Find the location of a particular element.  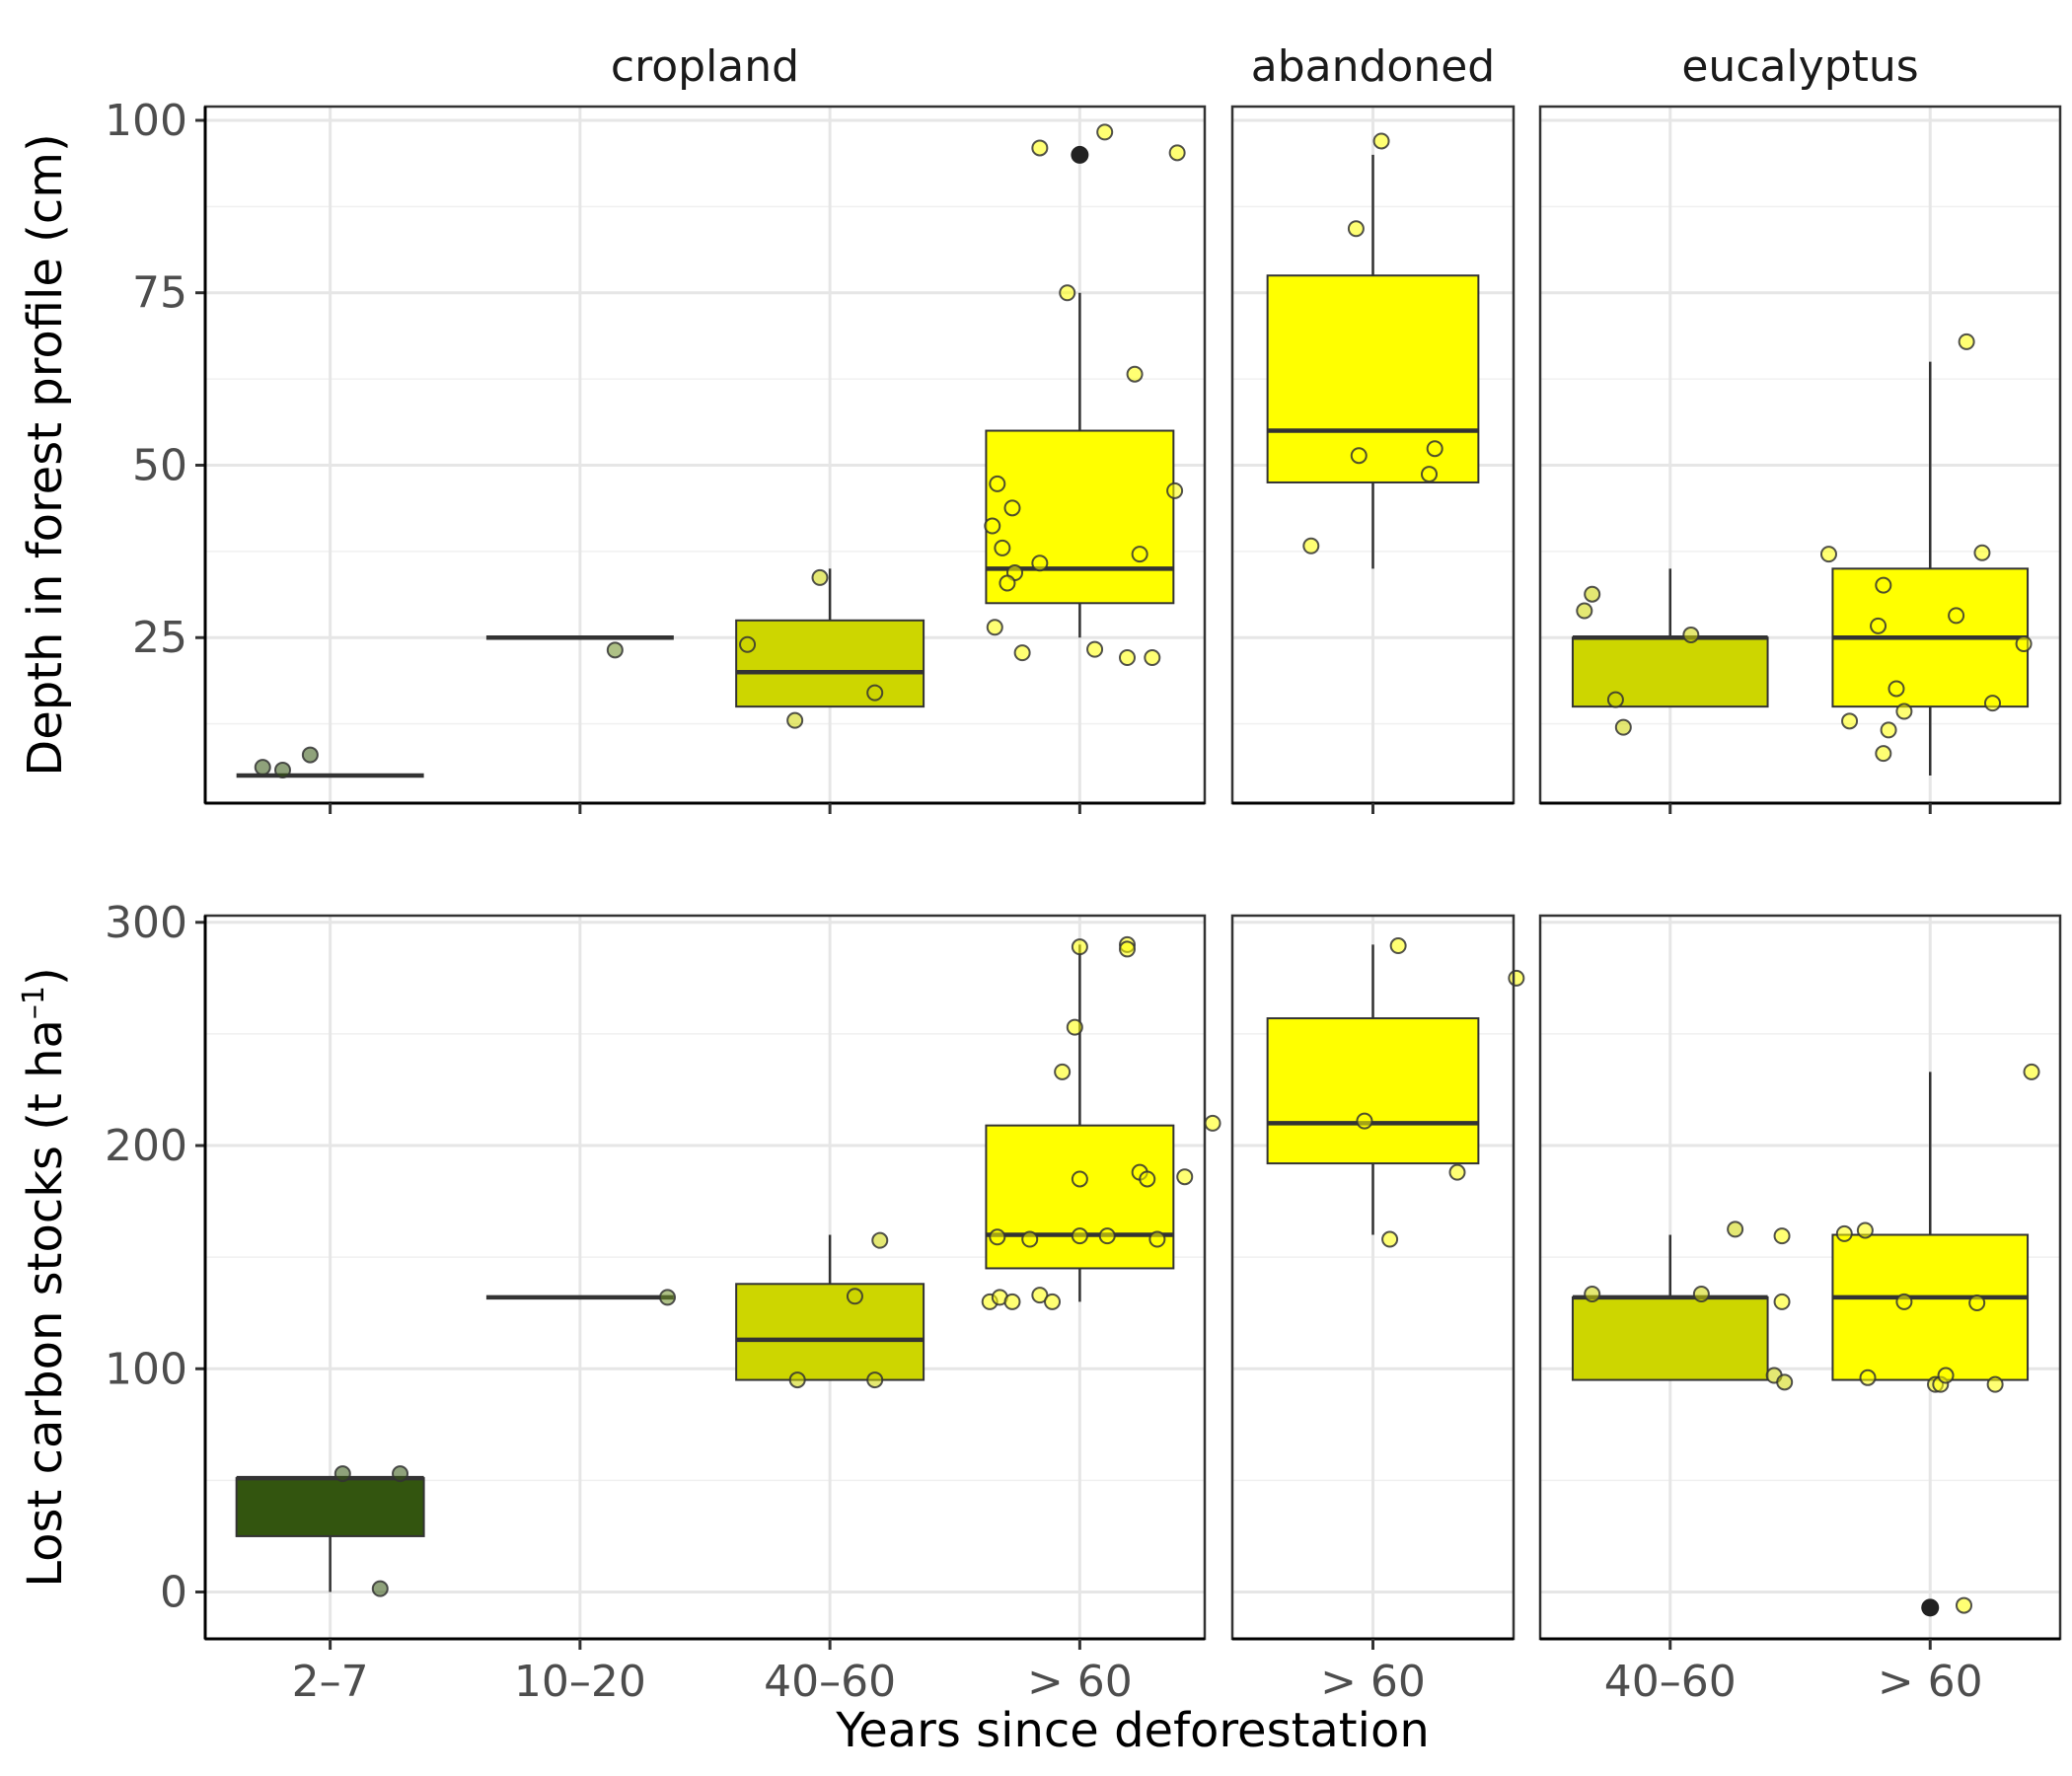

x-axis-title: Years since deforestation is located at coordinates (1133, 1731).